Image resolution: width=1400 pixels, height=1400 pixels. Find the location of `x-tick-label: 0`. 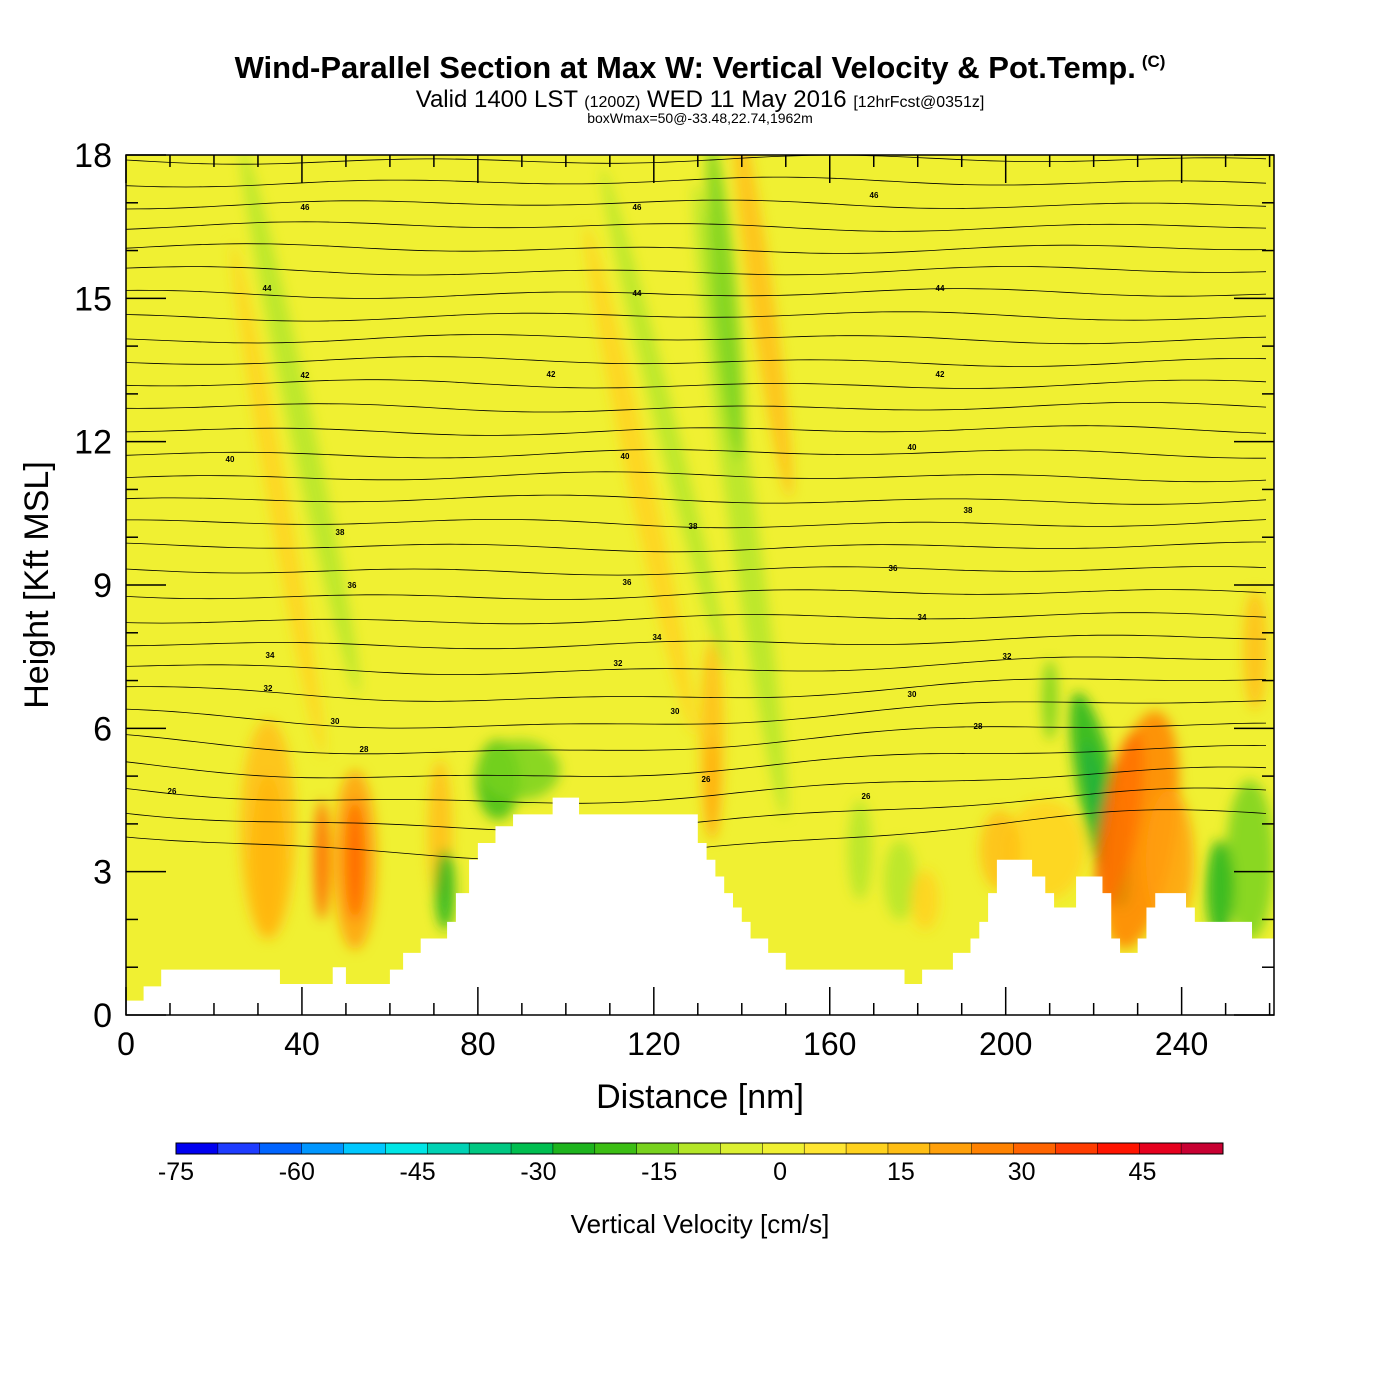

x-tick-label: 0 is located at coordinates (126, 1044).